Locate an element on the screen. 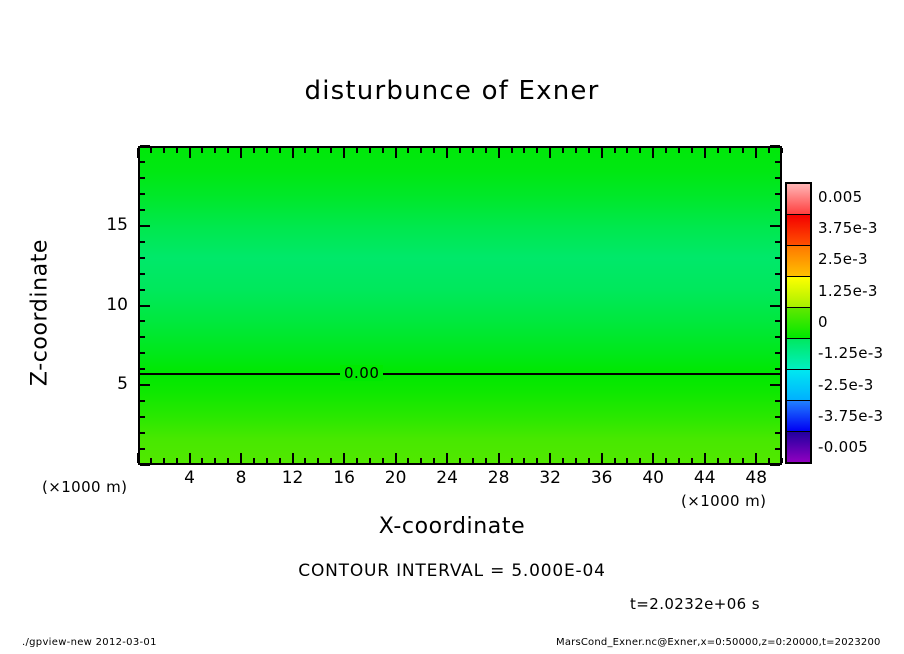  x-tick-label: 24 is located at coordinates (447, 478).